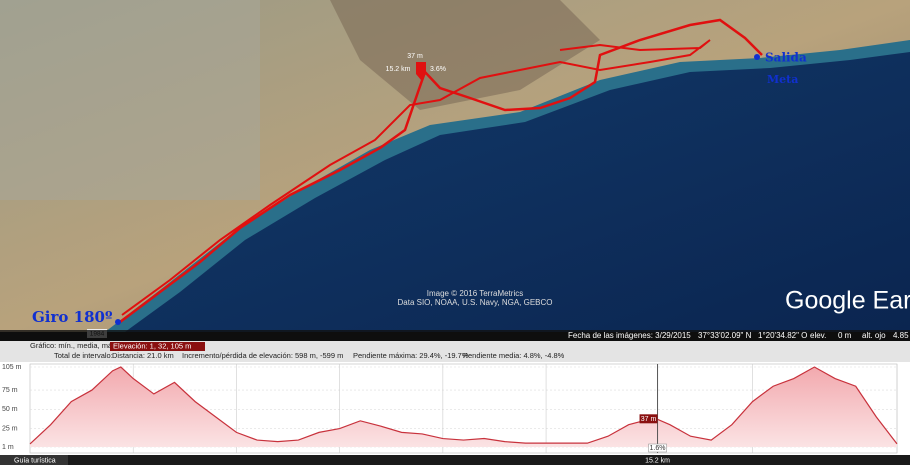 The height and width of the screenshot is (465, 910). I want to click on max-slope: Pendiente máxima: 29.4%, -19.7%, so click(411, 355).